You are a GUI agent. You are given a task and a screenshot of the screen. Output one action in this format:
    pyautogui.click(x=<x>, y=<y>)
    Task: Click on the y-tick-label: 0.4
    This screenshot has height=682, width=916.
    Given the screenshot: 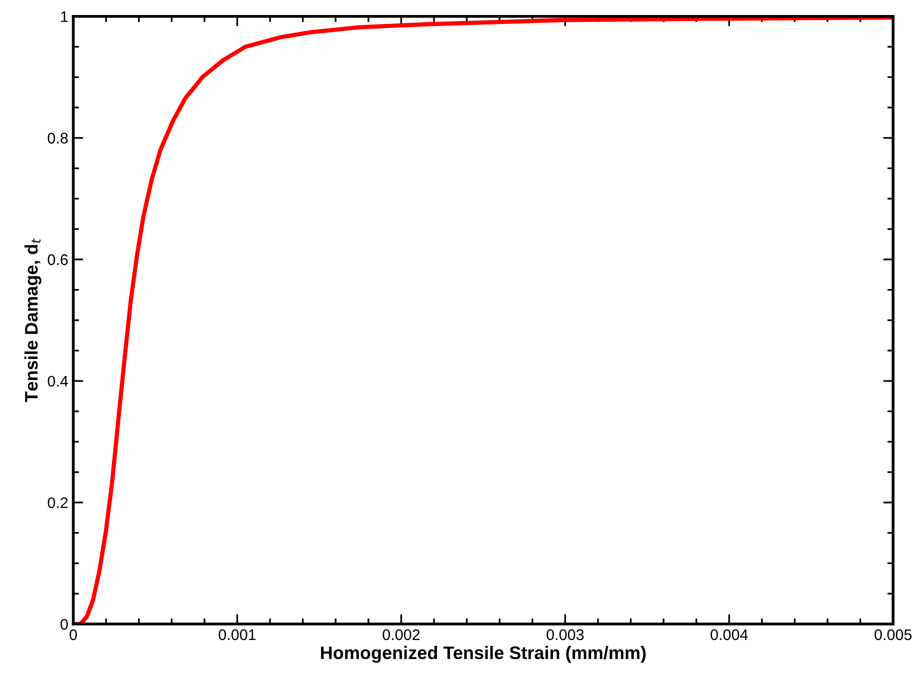 What is the action you would take?
    pyautogui.click(x=58, y=381)
    